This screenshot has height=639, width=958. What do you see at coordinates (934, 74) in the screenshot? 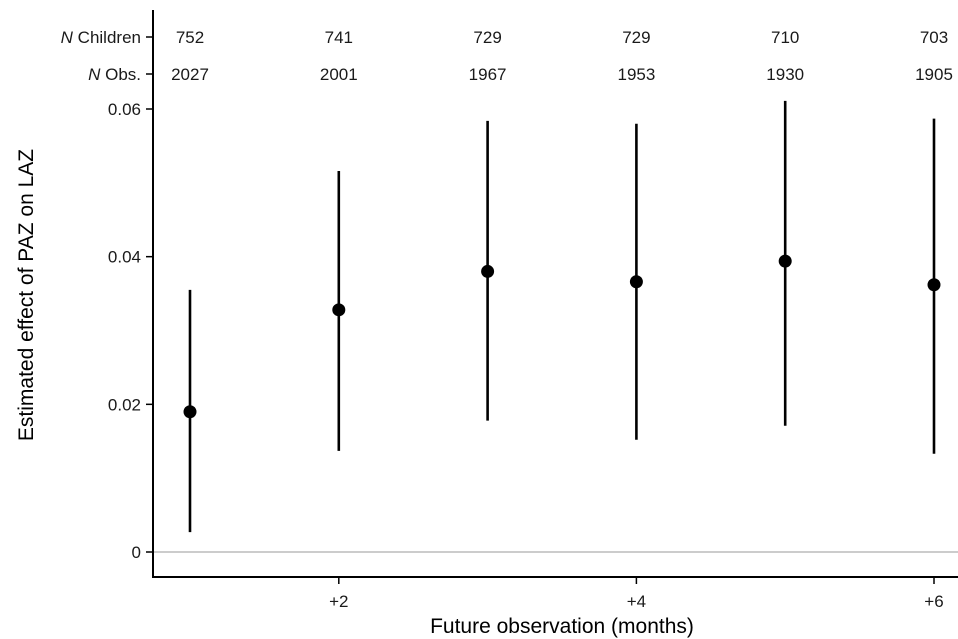
I see `count-value: 1905` at bounding box center [934, 74].